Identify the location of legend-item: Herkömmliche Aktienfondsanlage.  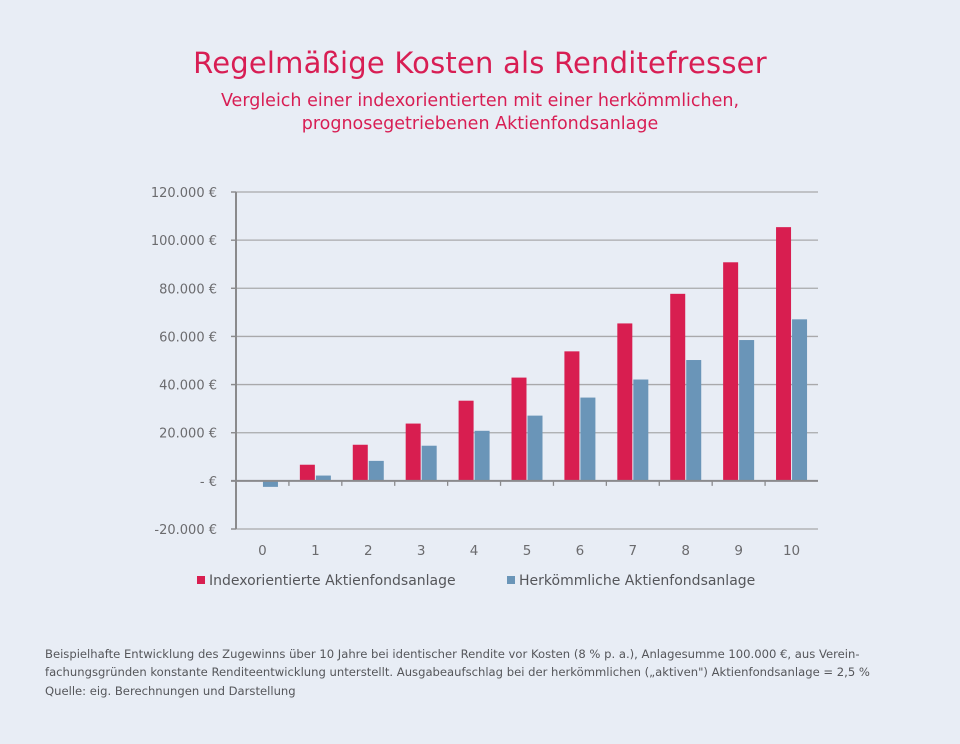
(631, 581).